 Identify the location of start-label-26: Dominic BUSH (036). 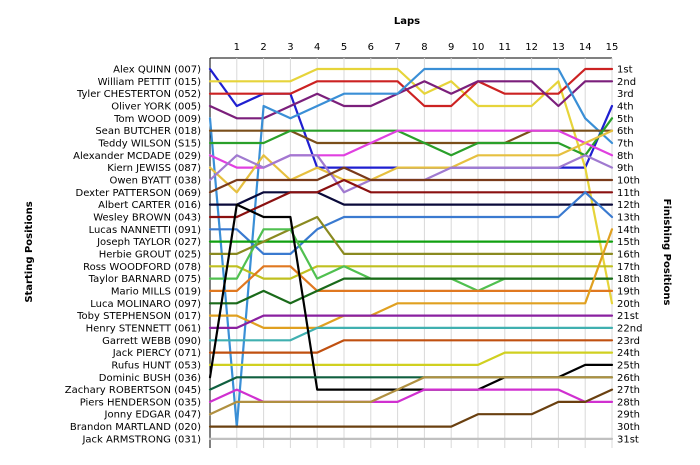
(150, 378).